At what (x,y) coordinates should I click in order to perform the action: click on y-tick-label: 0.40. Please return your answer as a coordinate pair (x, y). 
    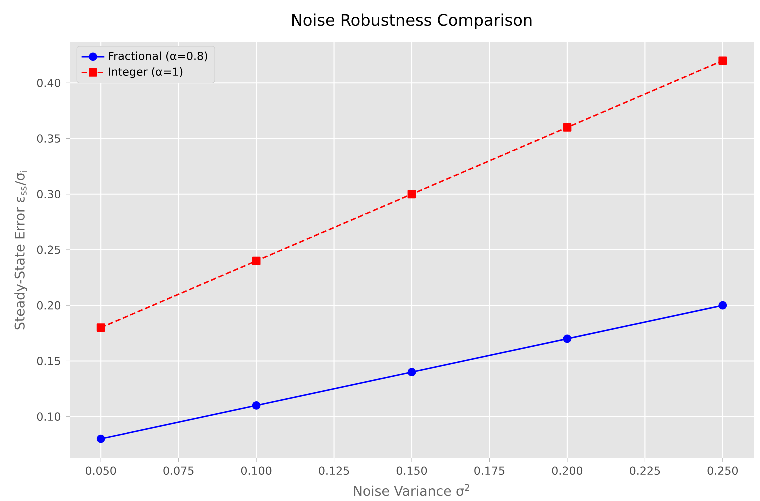
    Looking at the image, I should click on (49, 83).